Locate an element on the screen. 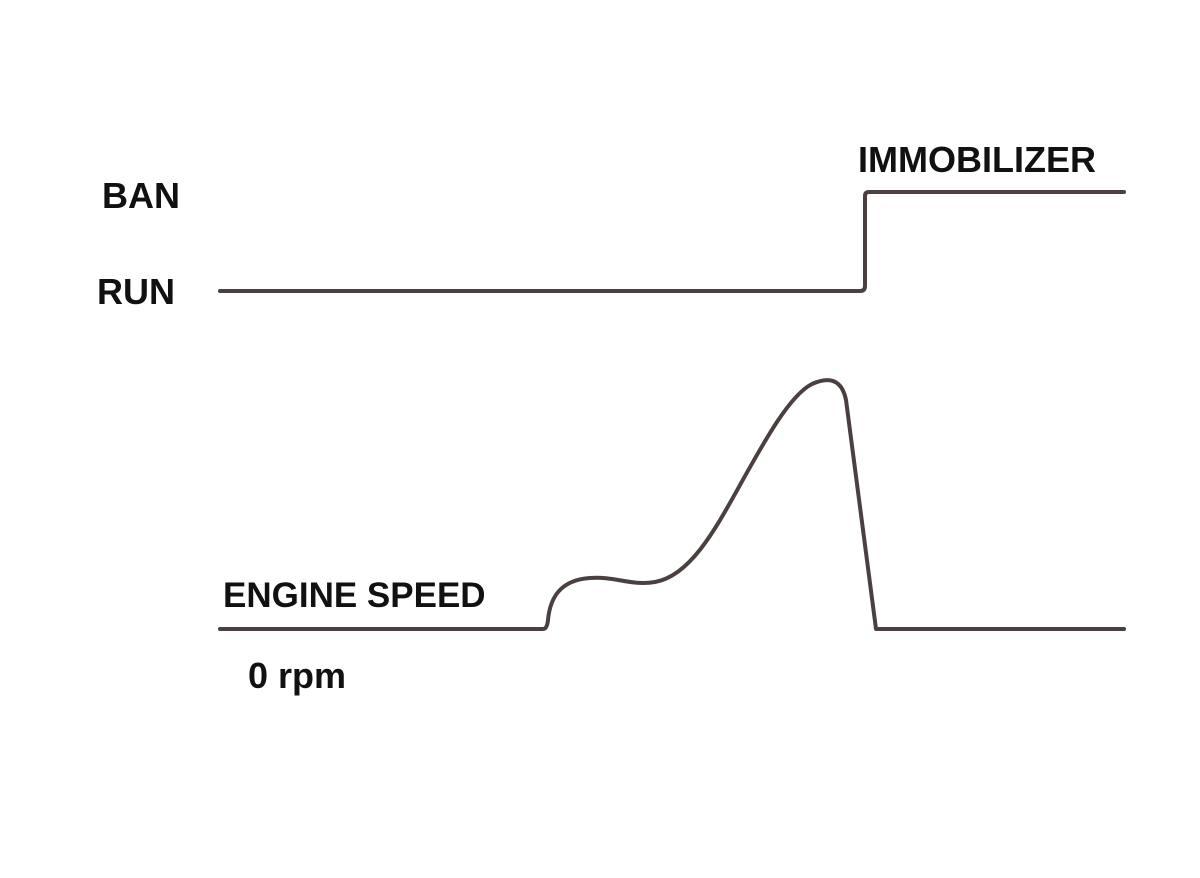  run-label: RUN is located at coordinates (136, 291).